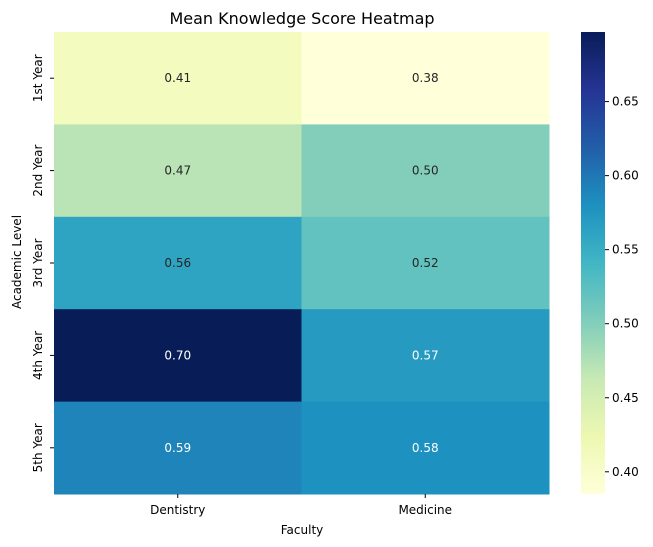 The width and height of the screenshot is (653, 547). I want to click on cell-value-label: 0.56, so click(177, 263).